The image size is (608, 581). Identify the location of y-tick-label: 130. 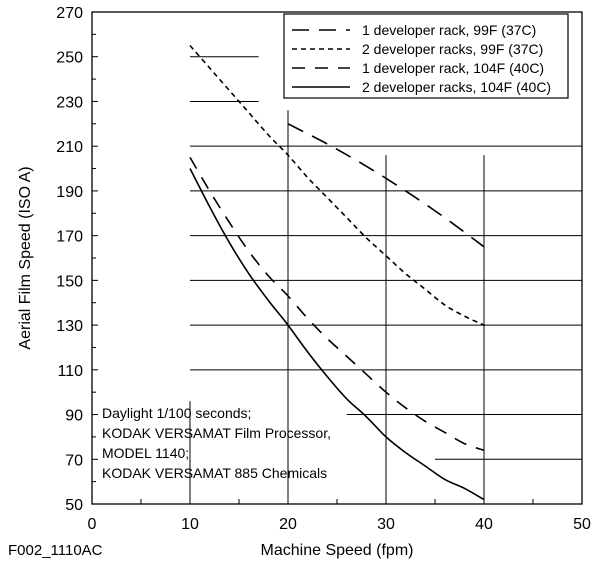
(69, 326).